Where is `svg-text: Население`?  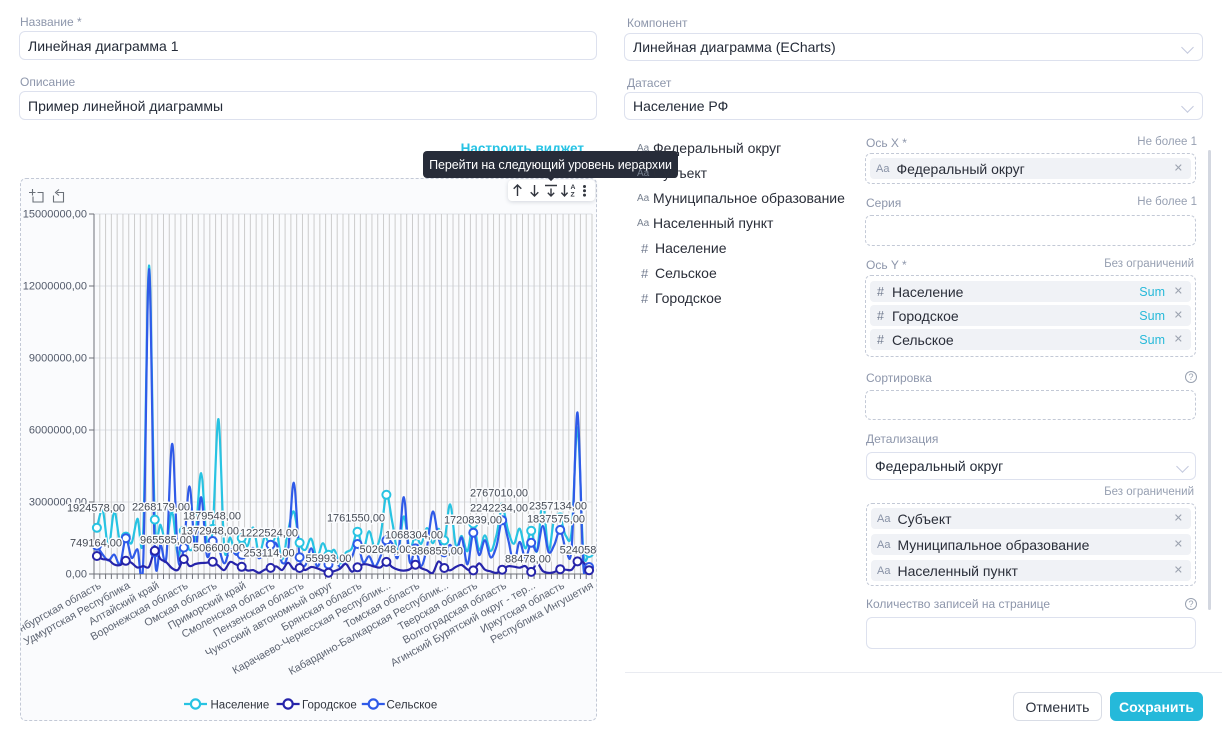 svg-text: Население is located at coordinates (240, 705).